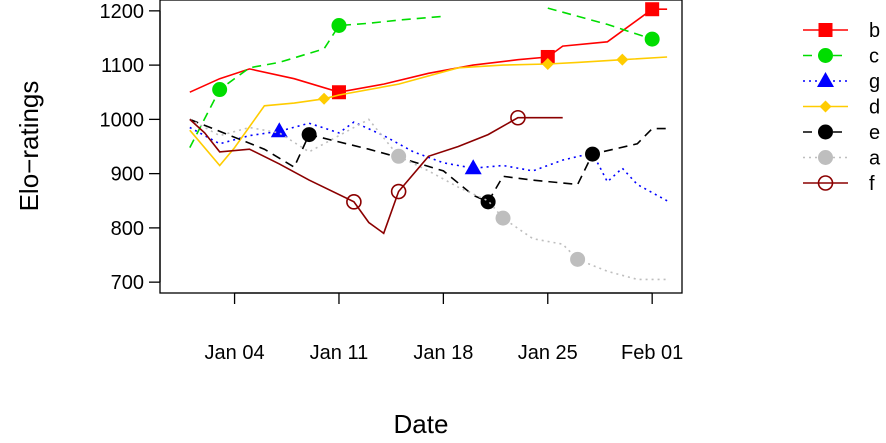 The image size is (886, 443). I want to click on legend-item-e: e, so click(841, 133).